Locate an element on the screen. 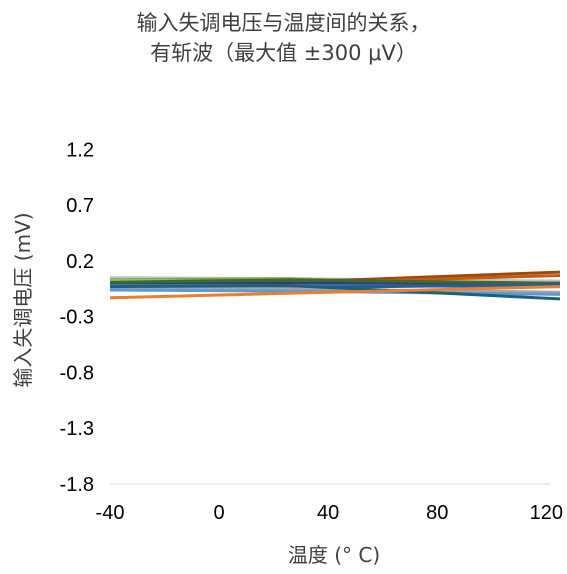  series-lines is located at coordinates (335, 285).